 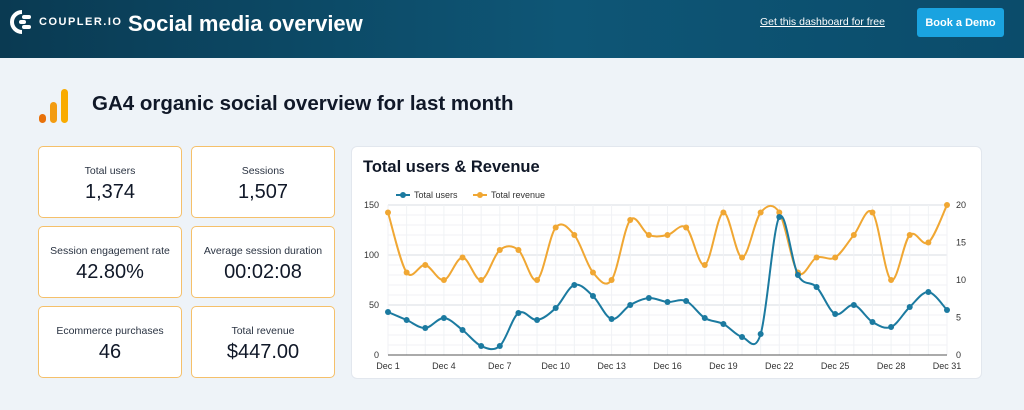 What do you see at coordinates (110, 171) in the screenshot?
I see `kpi-label: Total users` at bounding box center [110, 171].